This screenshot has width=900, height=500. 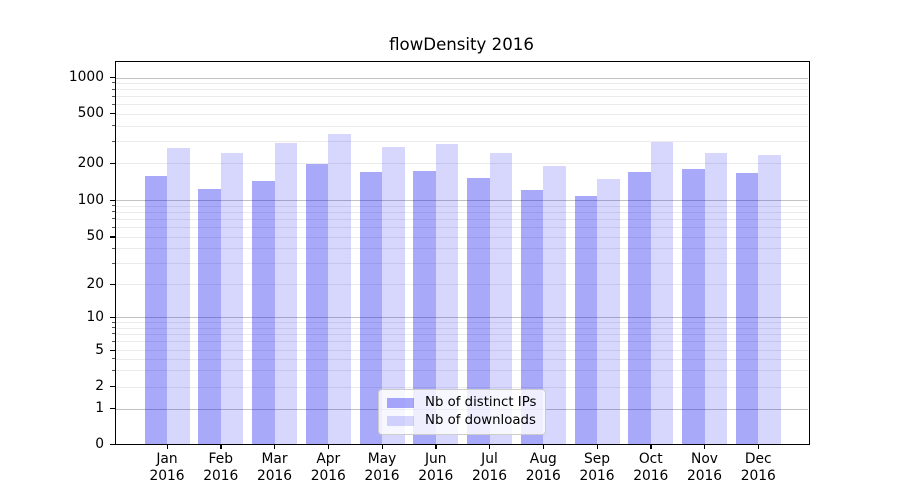 I want to click on x-tick-jun, so click(x=436, y=446).